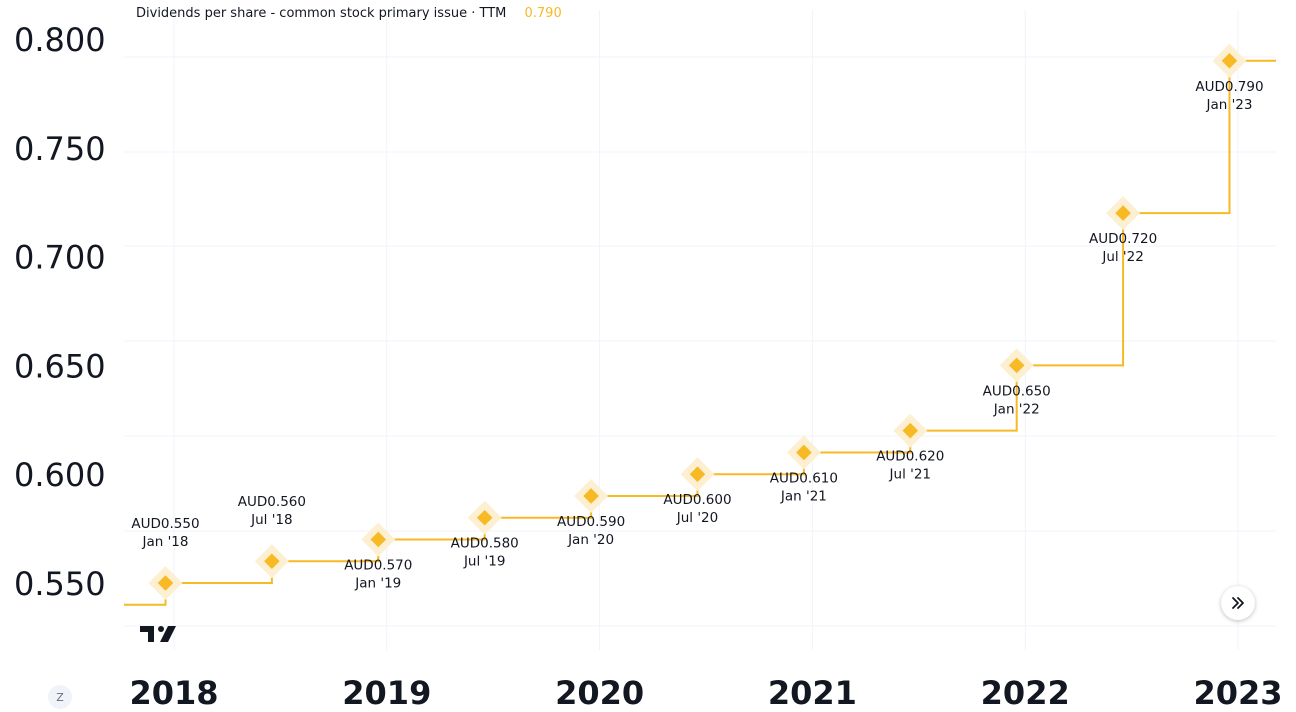 The image size is (1296, 712). I want to click on data-label-amount: AUD0.720, so click(1123, 239).